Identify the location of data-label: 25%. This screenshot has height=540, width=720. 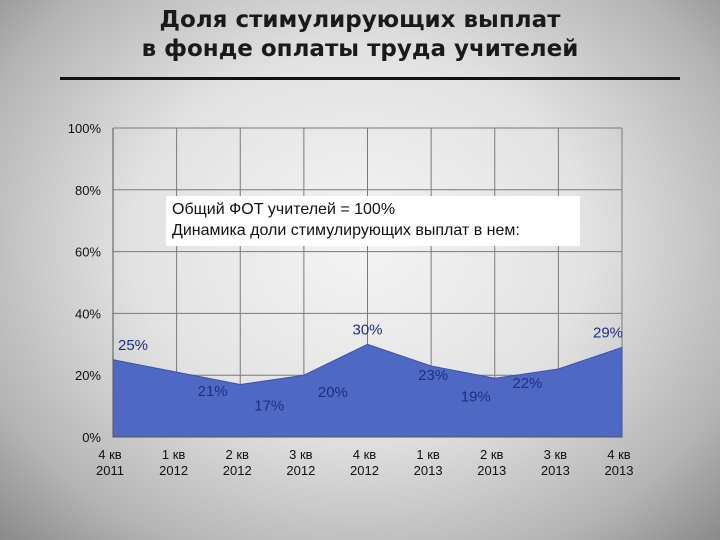
(133, 345).